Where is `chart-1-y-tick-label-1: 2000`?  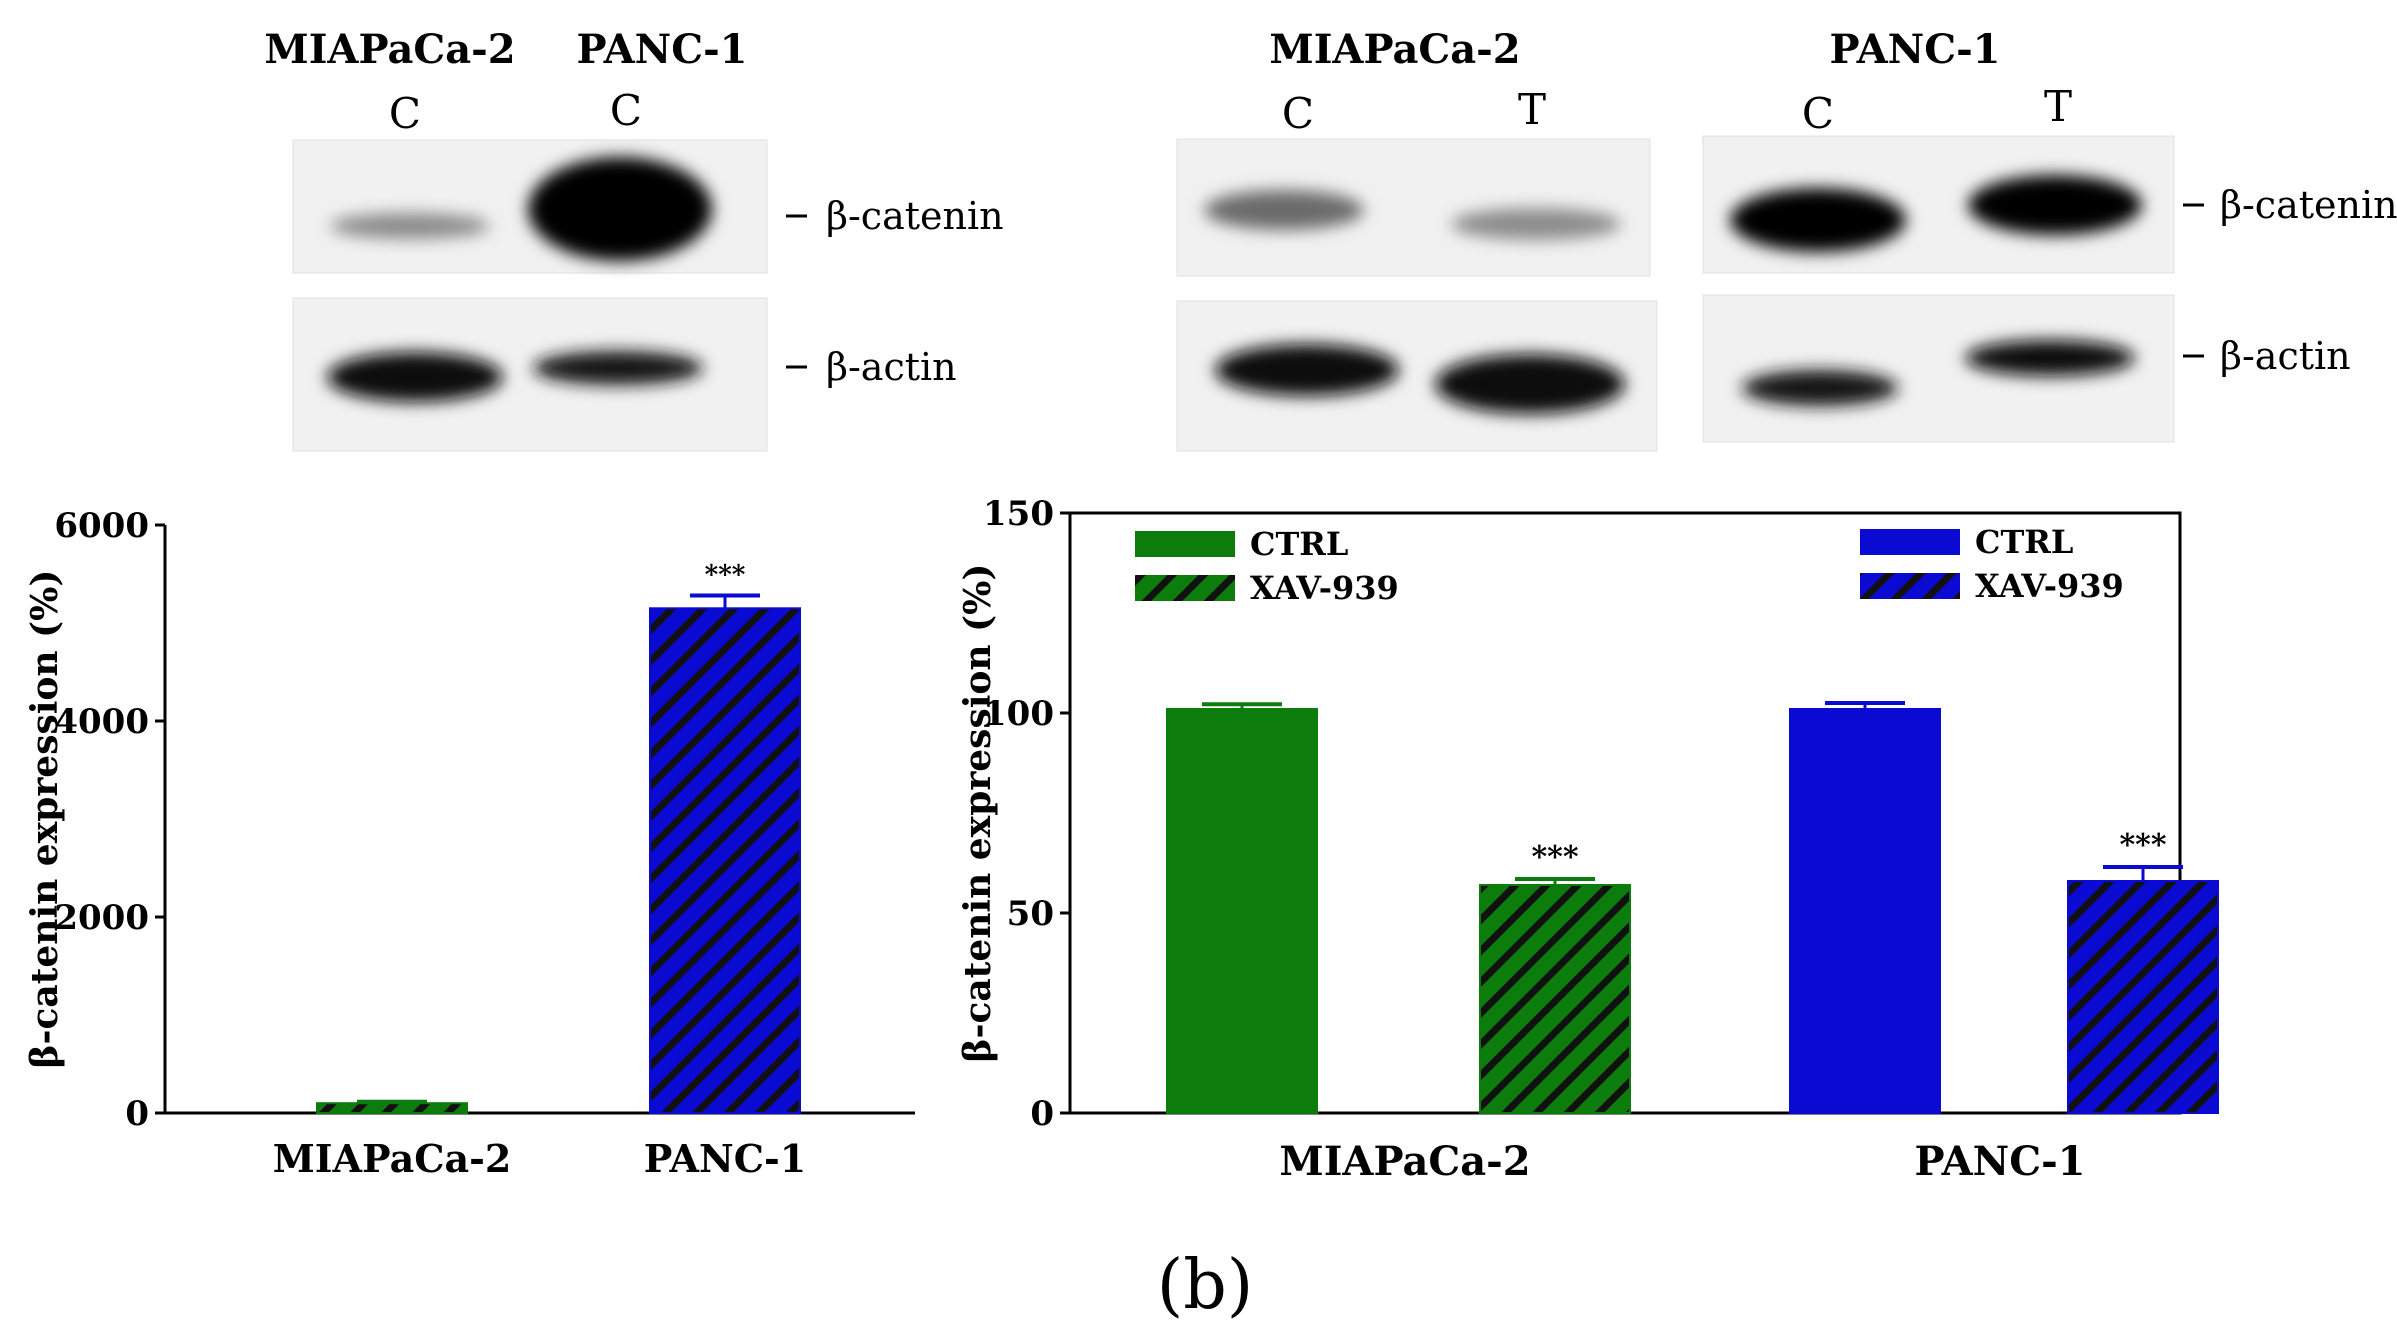 chart-1-y-tick-label-1: 2000 is located at coordinates (101, 918).